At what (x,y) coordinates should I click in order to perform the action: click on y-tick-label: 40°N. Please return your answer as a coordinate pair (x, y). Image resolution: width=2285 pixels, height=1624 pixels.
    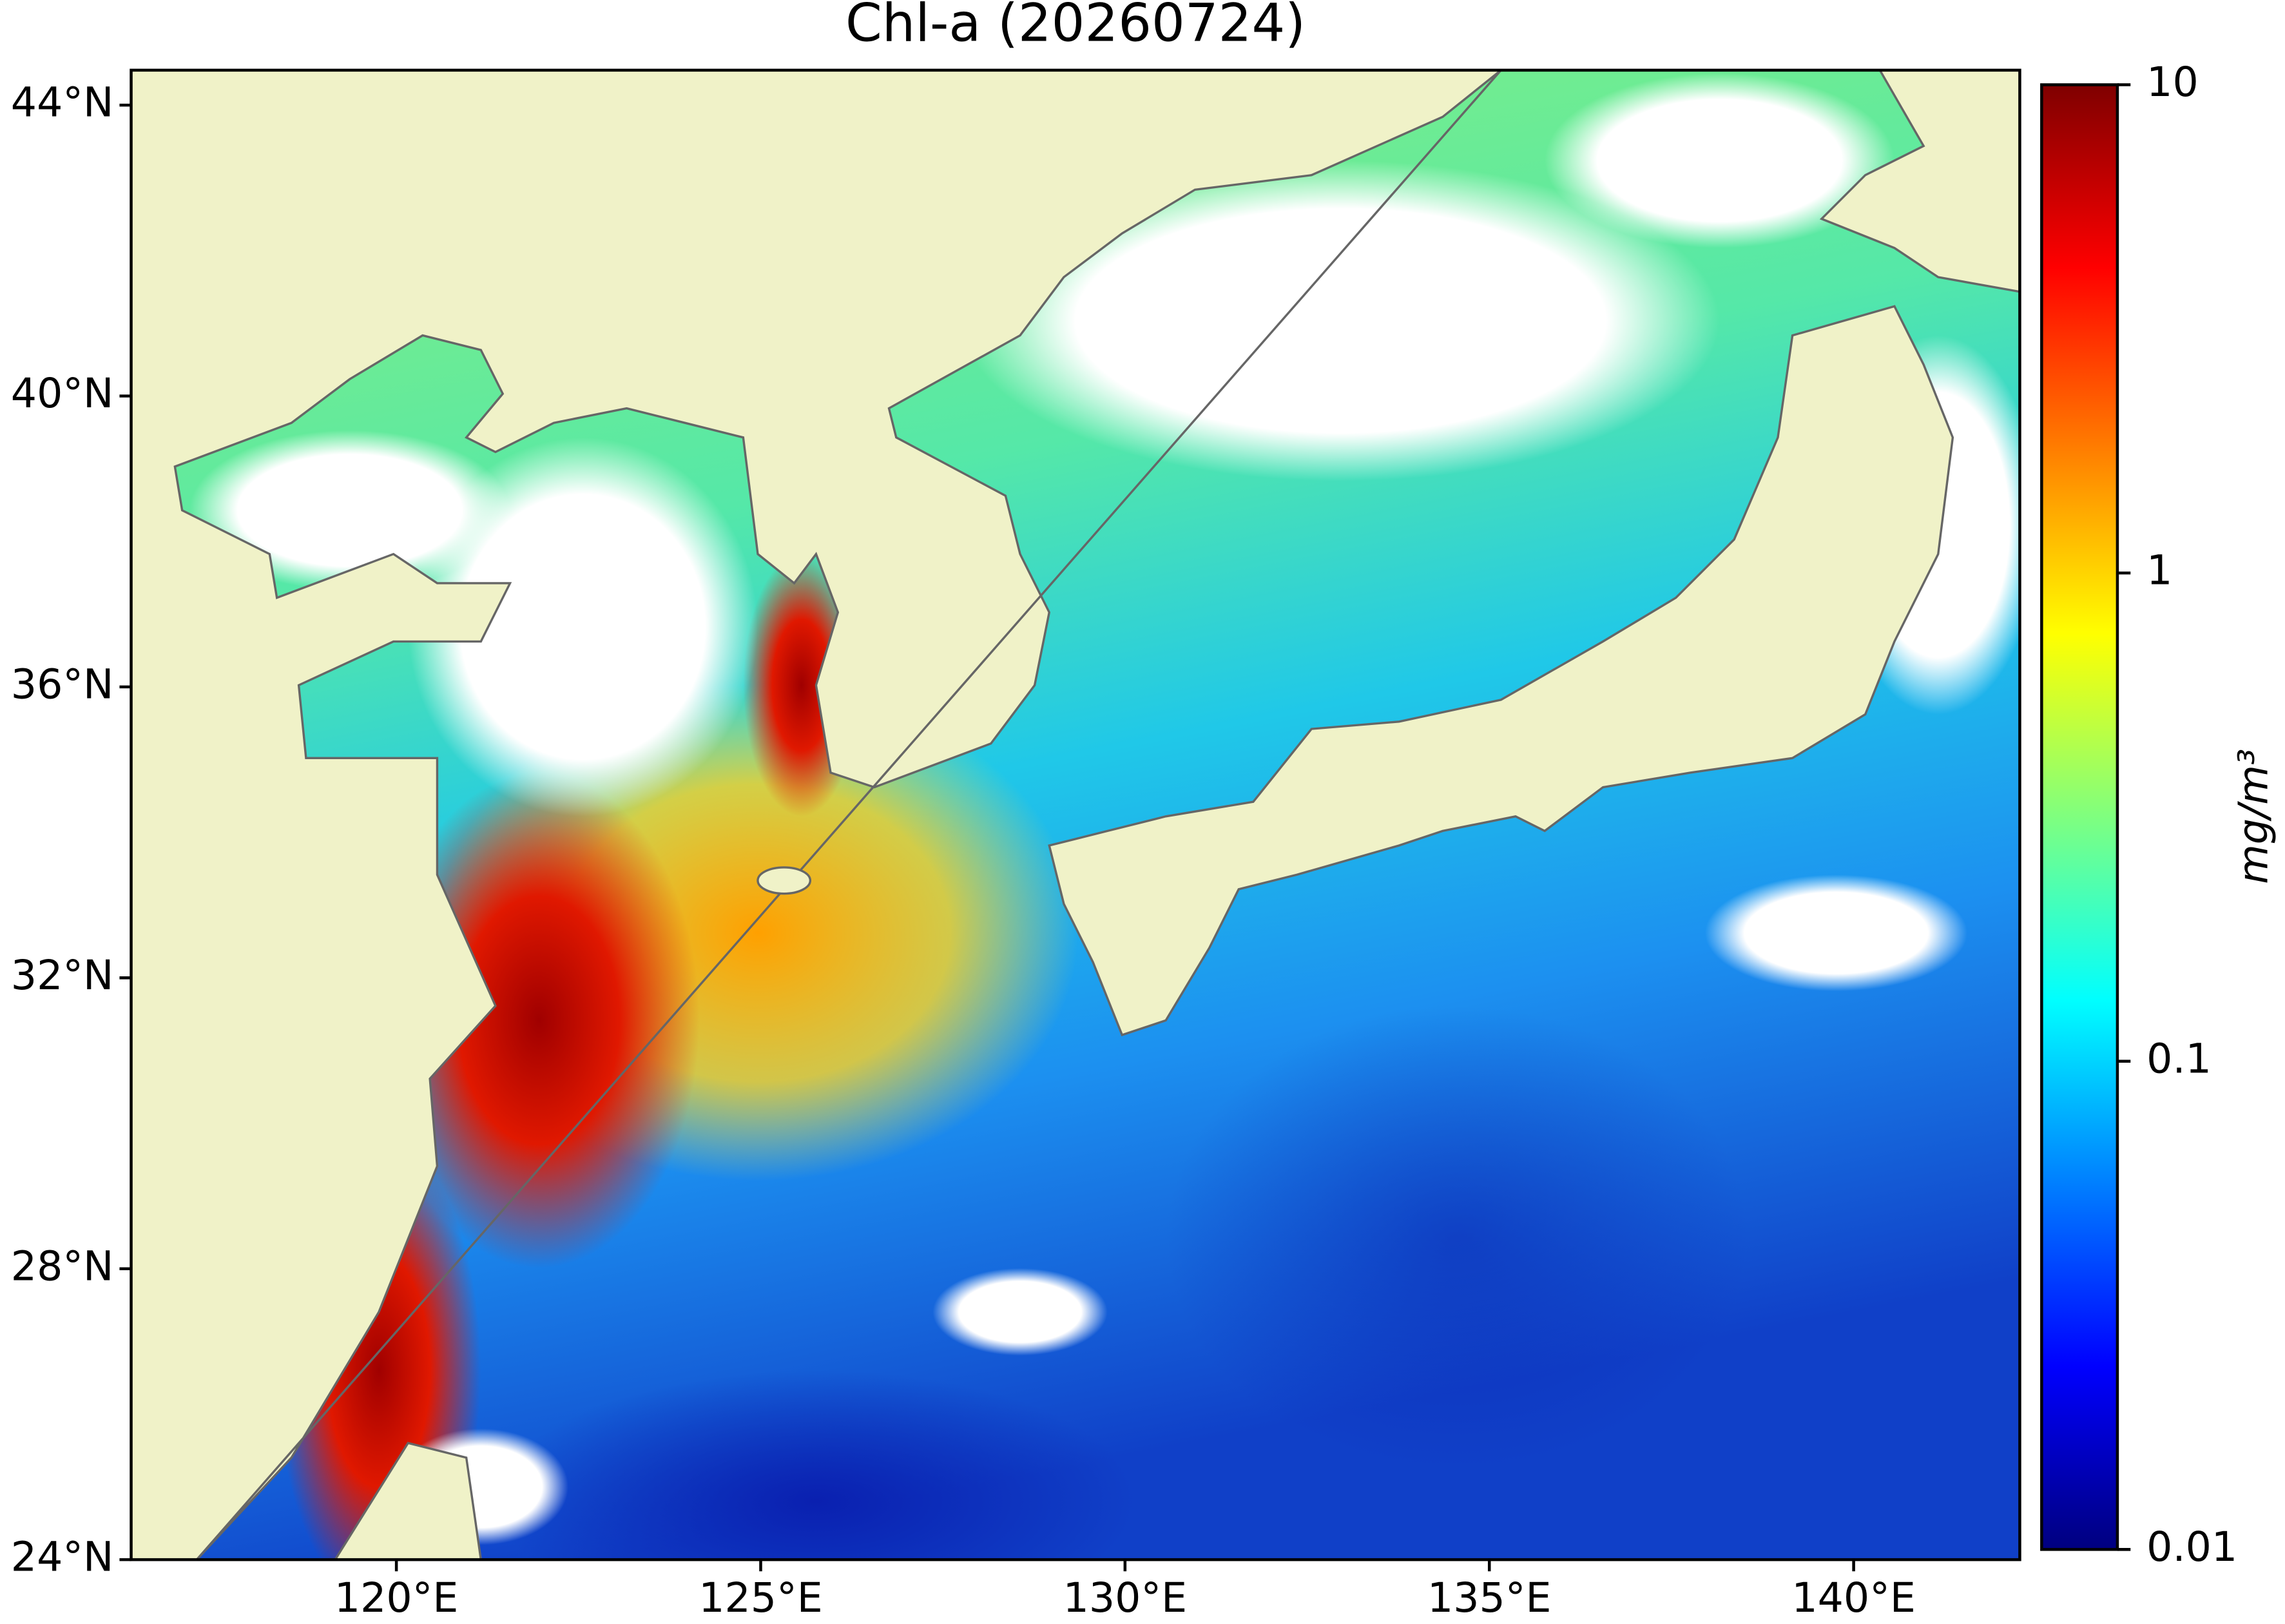
    Looking at the image, I should click on (62, 393).